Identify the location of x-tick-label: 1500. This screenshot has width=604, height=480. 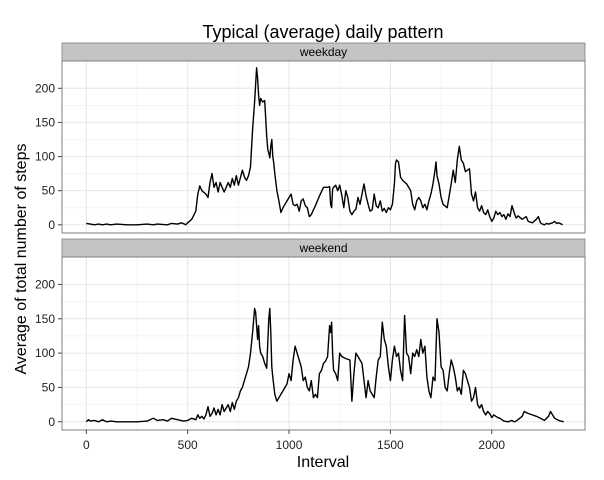
(390, 445).